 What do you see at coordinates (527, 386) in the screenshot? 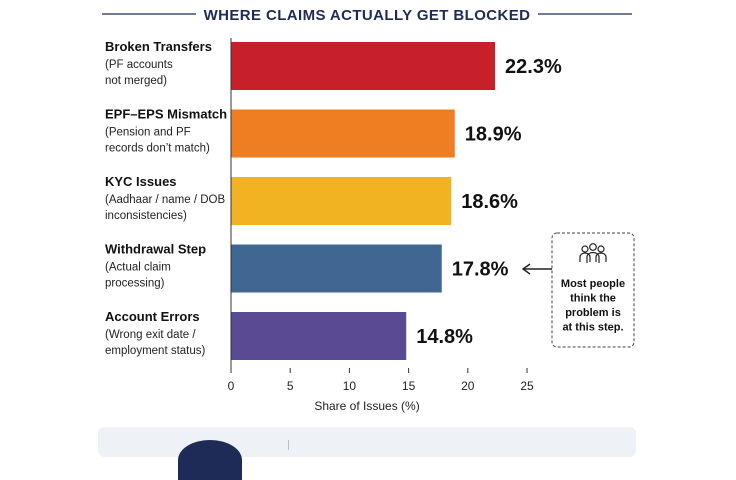
I see `x-tick-label-5: 25` at bounding box center [527, 386].